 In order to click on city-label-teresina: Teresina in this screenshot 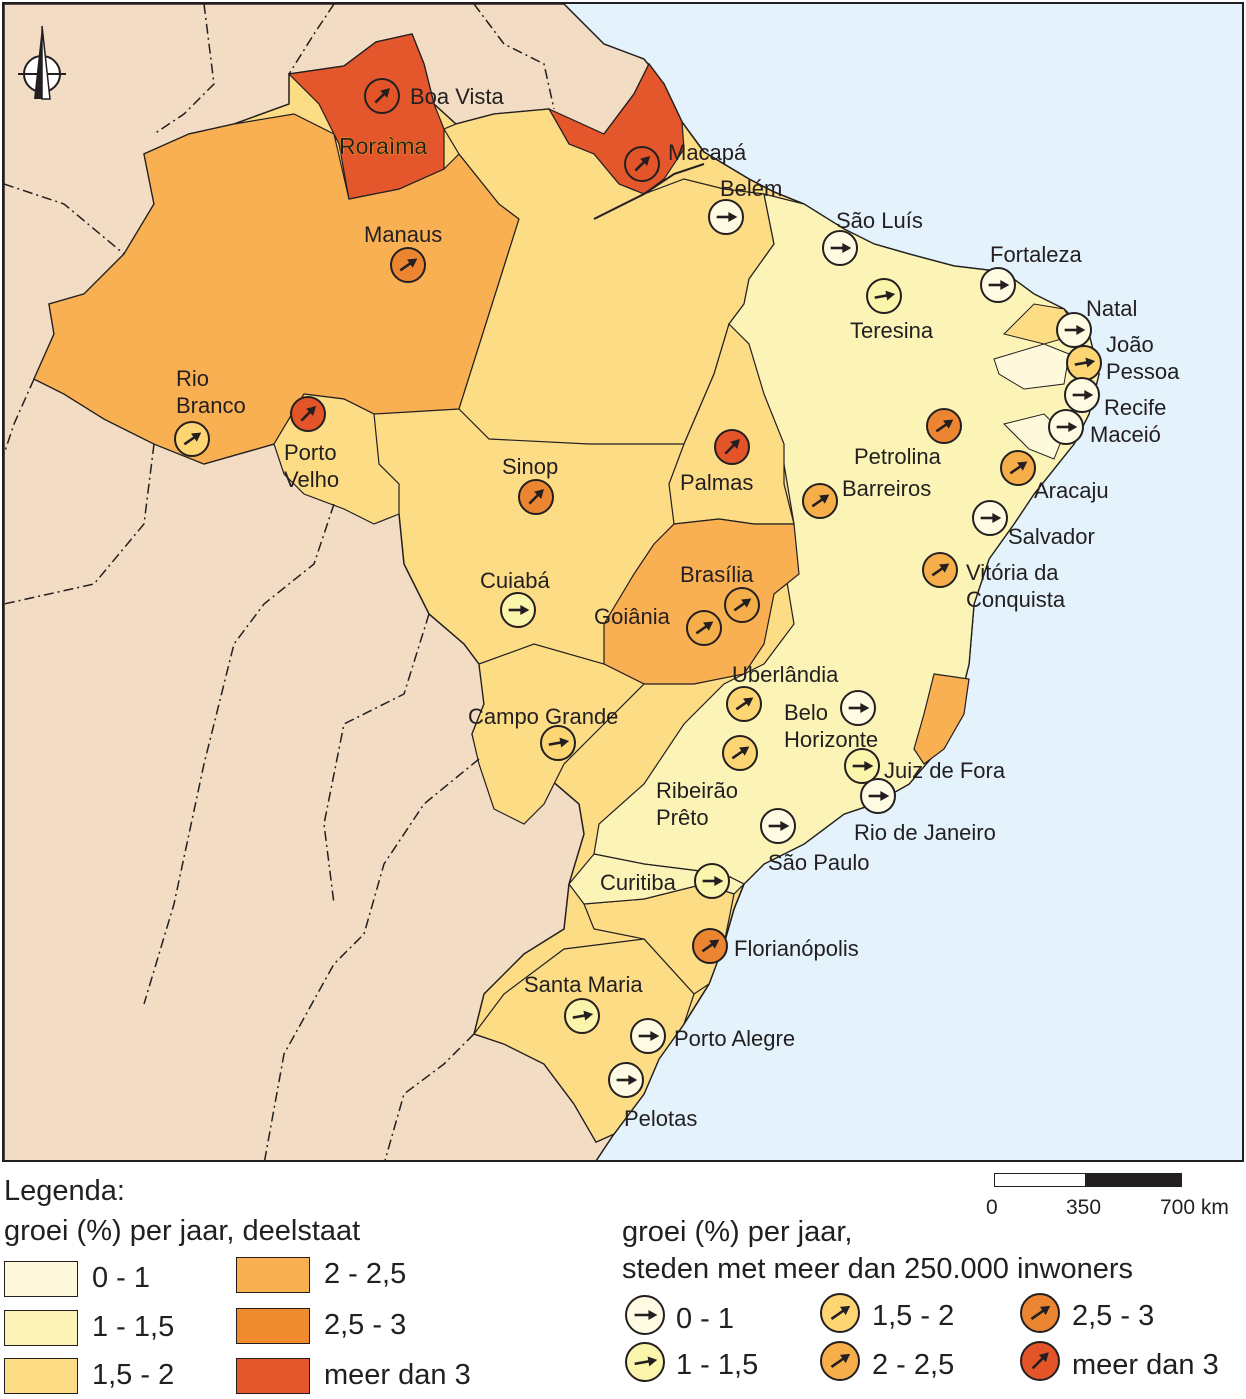, I will do `click(892, 330)`.